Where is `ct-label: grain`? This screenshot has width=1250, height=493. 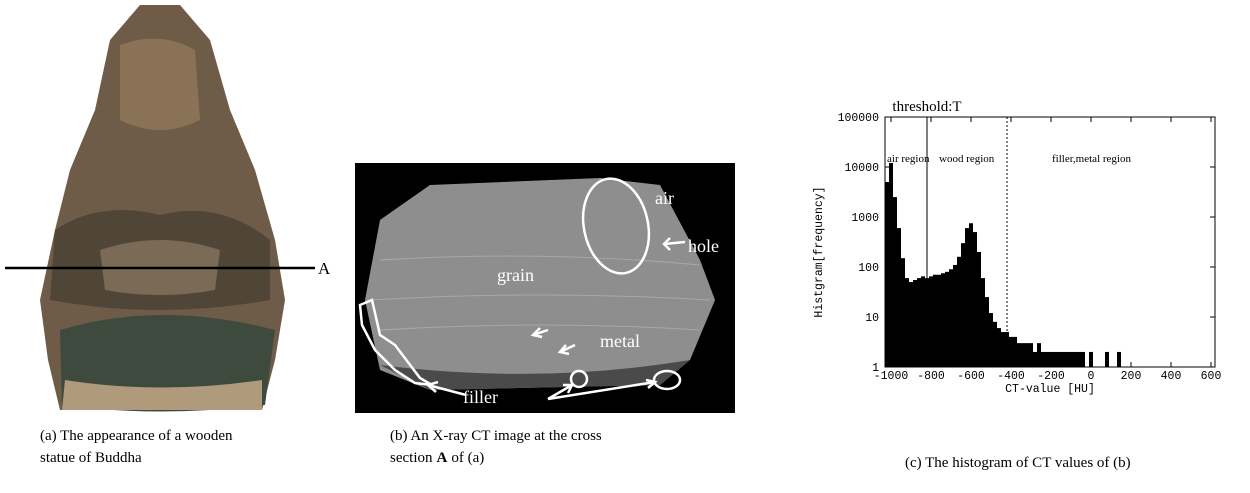 ct-label: grain is located at coordinates (515, 275).